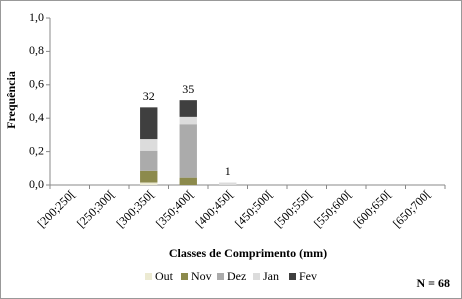  Describe the element at coordinates (36, 84) in the screenshot. I see `y-tick-label: 0,6` at that location.